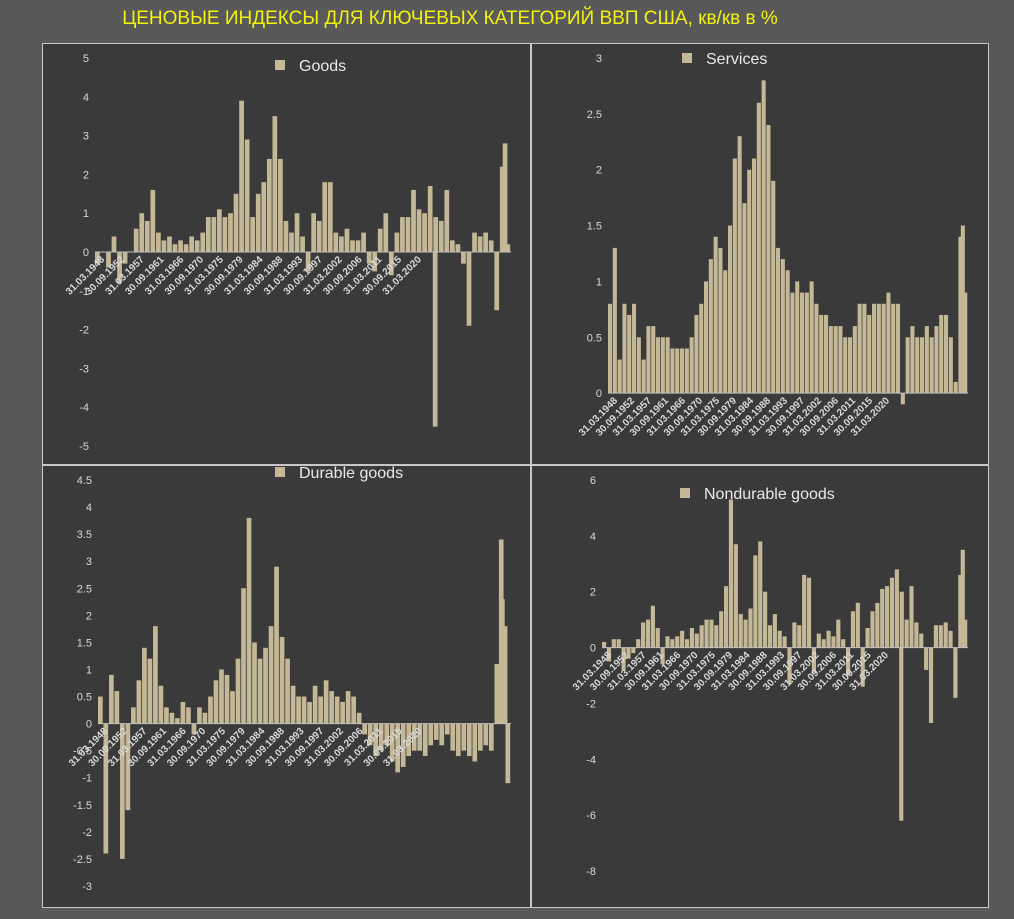 This screenshot has width=1014, height=919. Describe the element at coordinates (89, 508) in the screenshot. I see `durable-goods-y-tick-label: 4` at that location.